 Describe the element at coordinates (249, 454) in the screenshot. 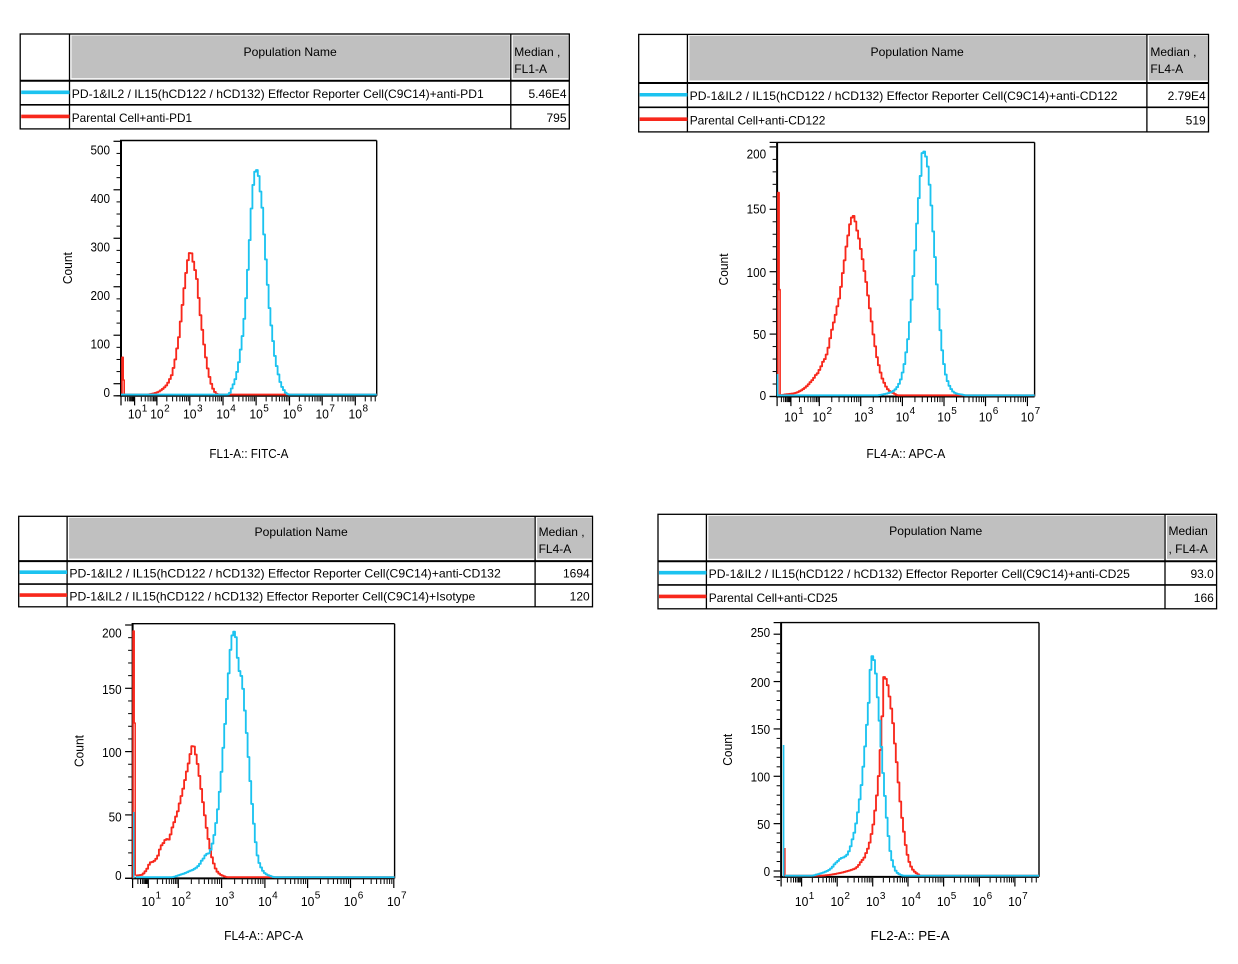

I see `svg-text: FL1-A:: FITC-A` at that location.